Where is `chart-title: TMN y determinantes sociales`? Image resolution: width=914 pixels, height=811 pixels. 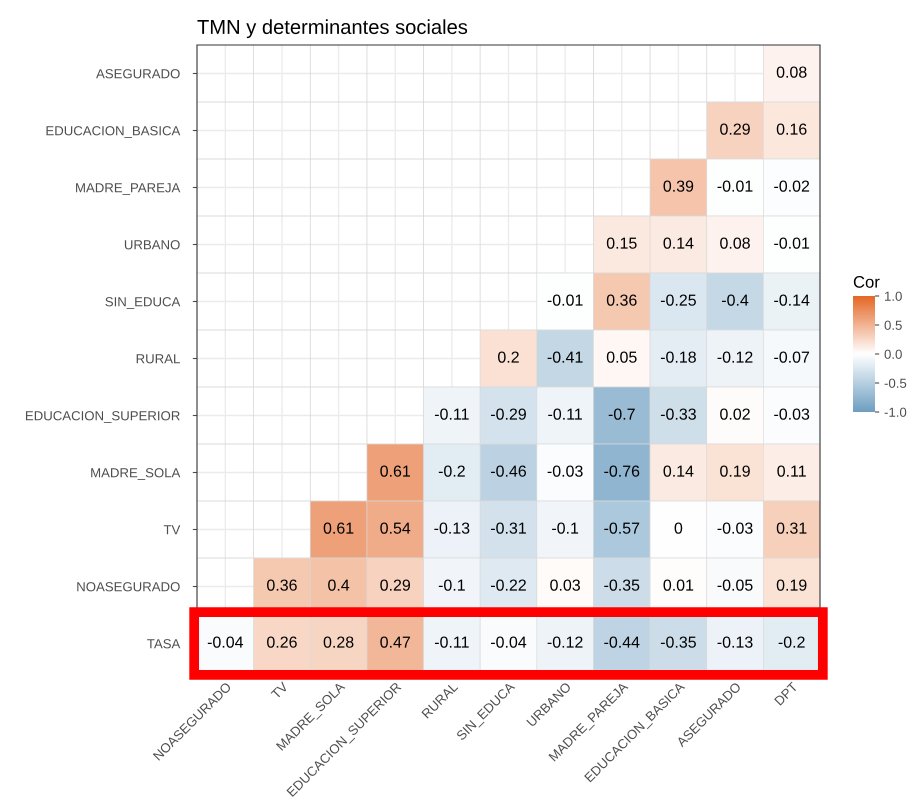
chart-title: TMN y determinantes sociales is located at coordinates (332, 28).